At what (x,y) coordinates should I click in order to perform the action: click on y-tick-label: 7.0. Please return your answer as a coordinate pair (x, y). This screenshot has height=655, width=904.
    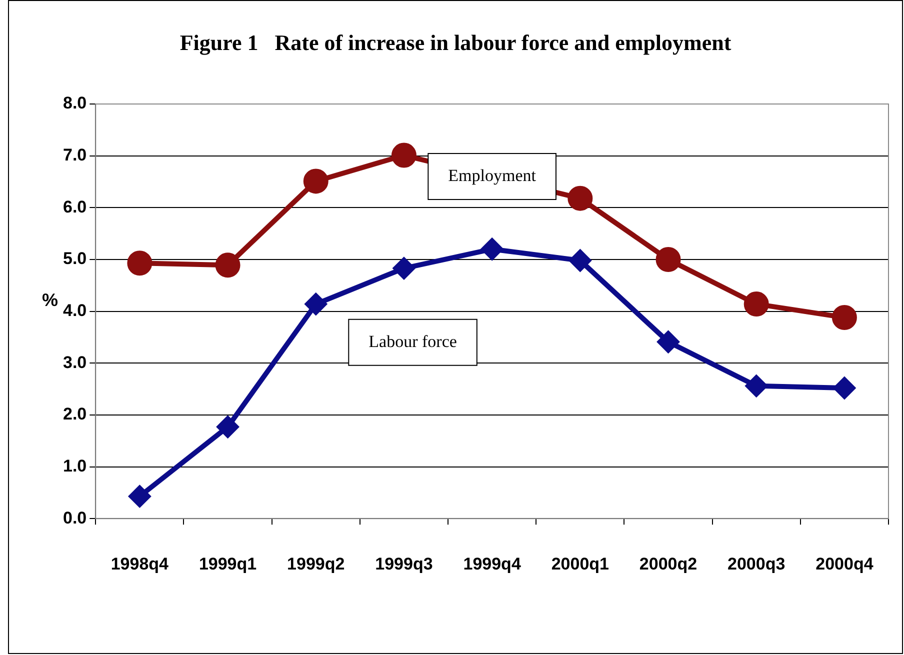
    Looking at the image, I should click on (74, 155).